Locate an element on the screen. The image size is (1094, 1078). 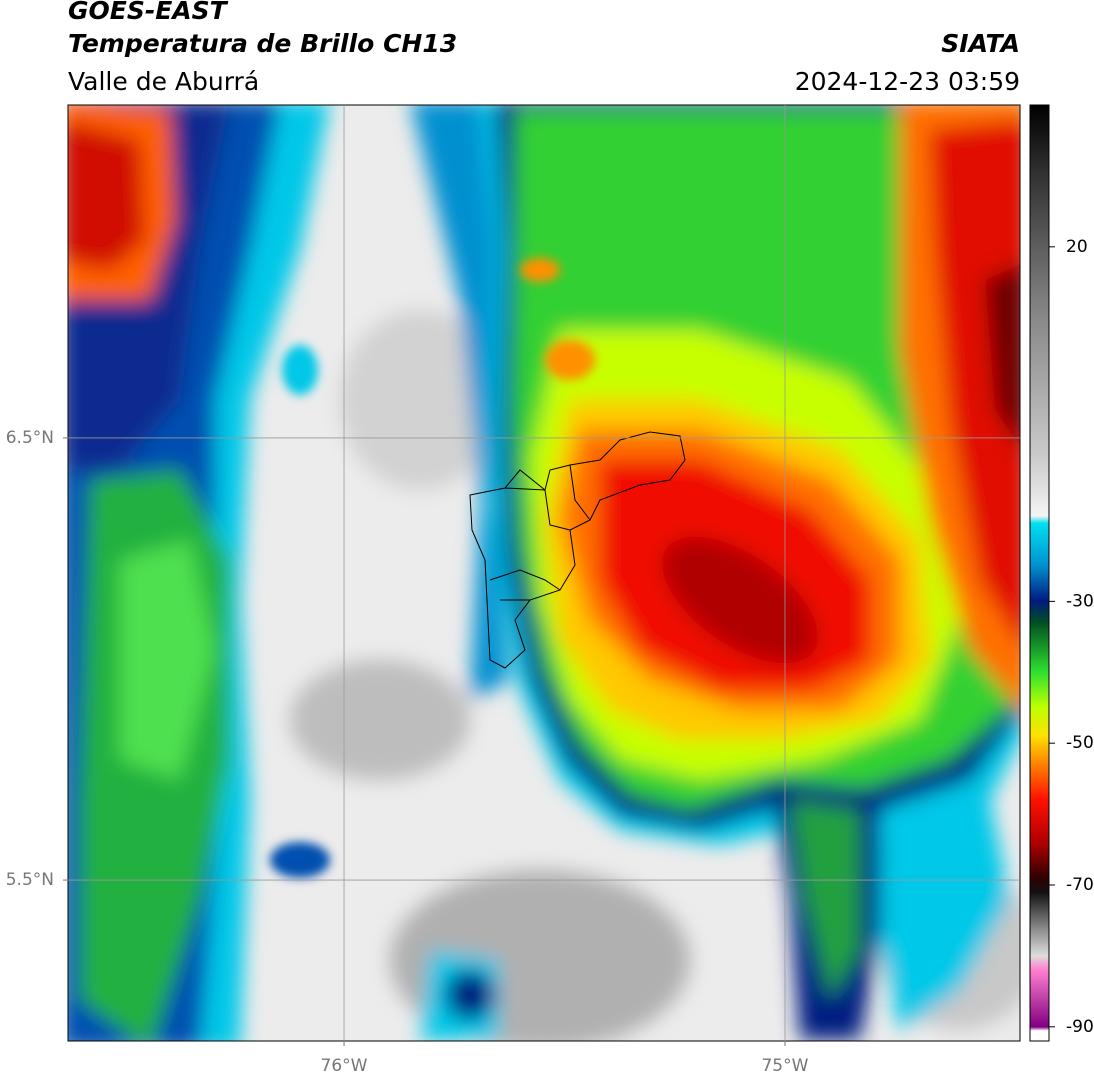
colorbar-tick-label: 20 is located at coordinates (1077, 247).